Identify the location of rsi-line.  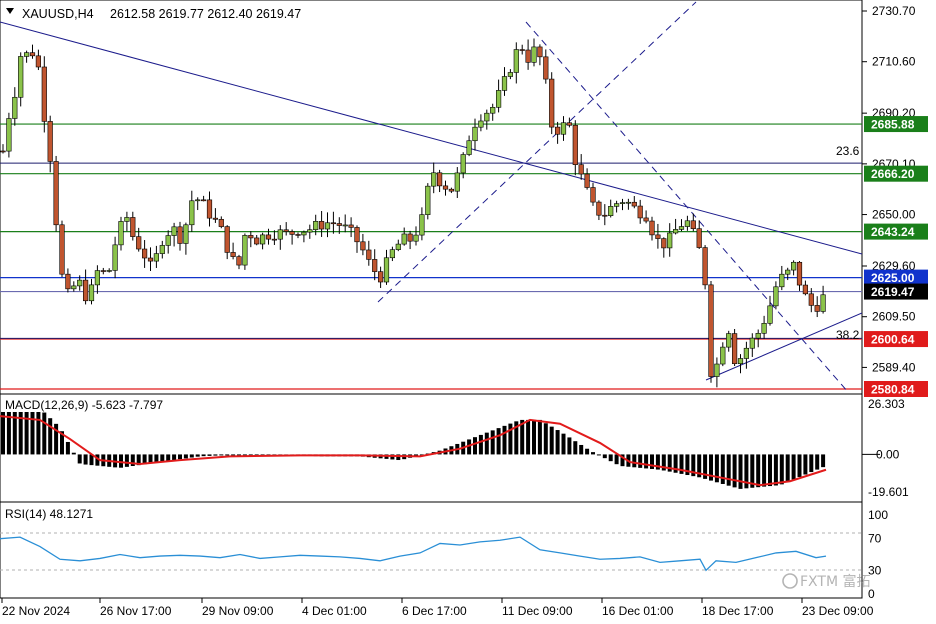
(413, 554).